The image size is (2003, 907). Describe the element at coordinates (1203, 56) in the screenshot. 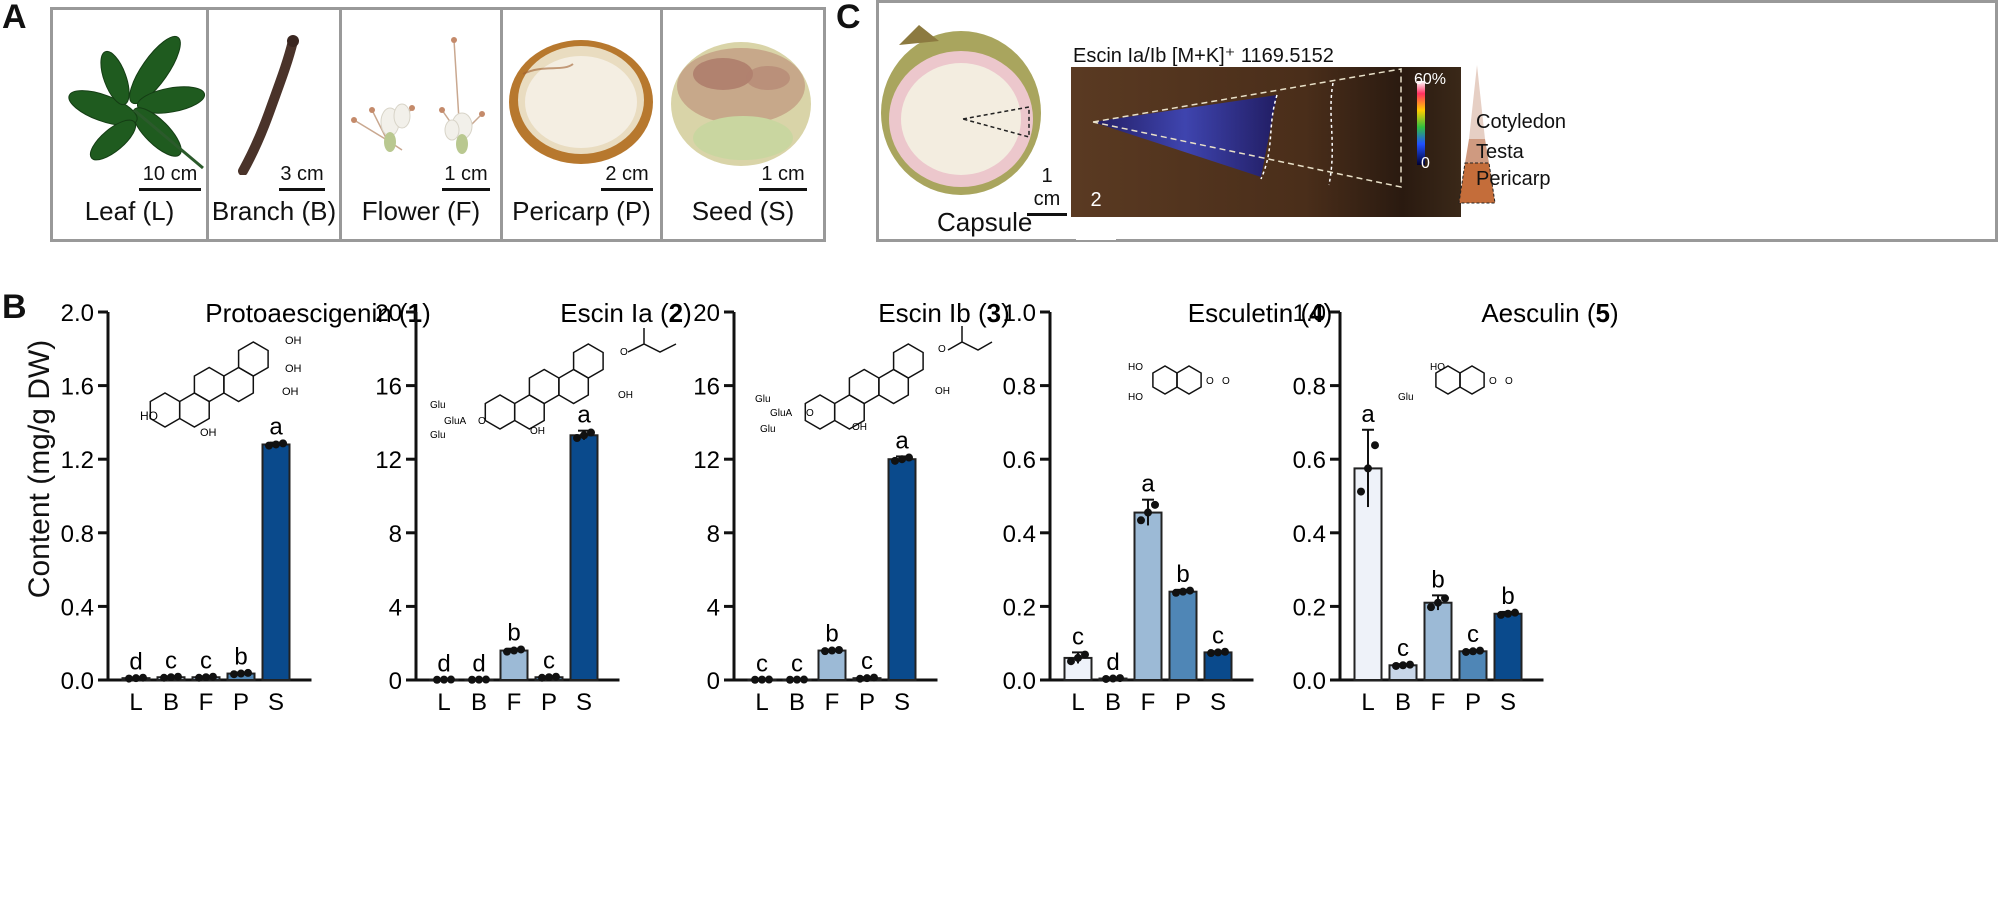

I see `msi-title: Escin Ia/Ib [M+K]⁺ 1169.5152` at that location.